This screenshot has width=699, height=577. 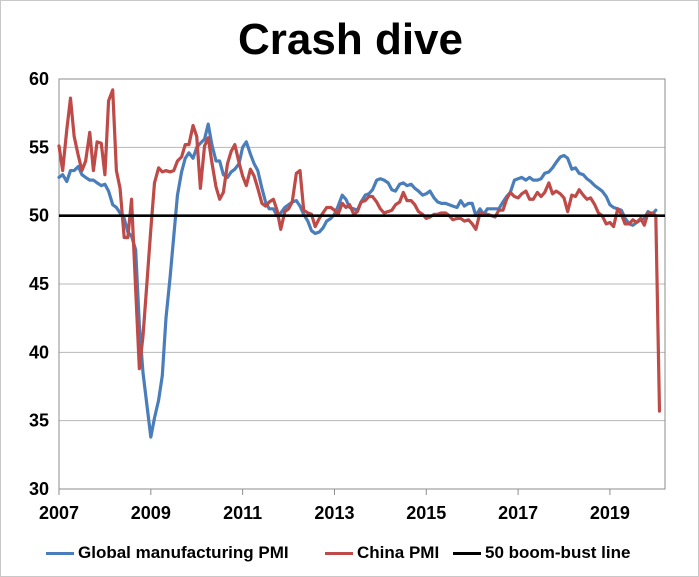 I want to click on x-tick-label-2011: 2011, so click(x=242, y=513).